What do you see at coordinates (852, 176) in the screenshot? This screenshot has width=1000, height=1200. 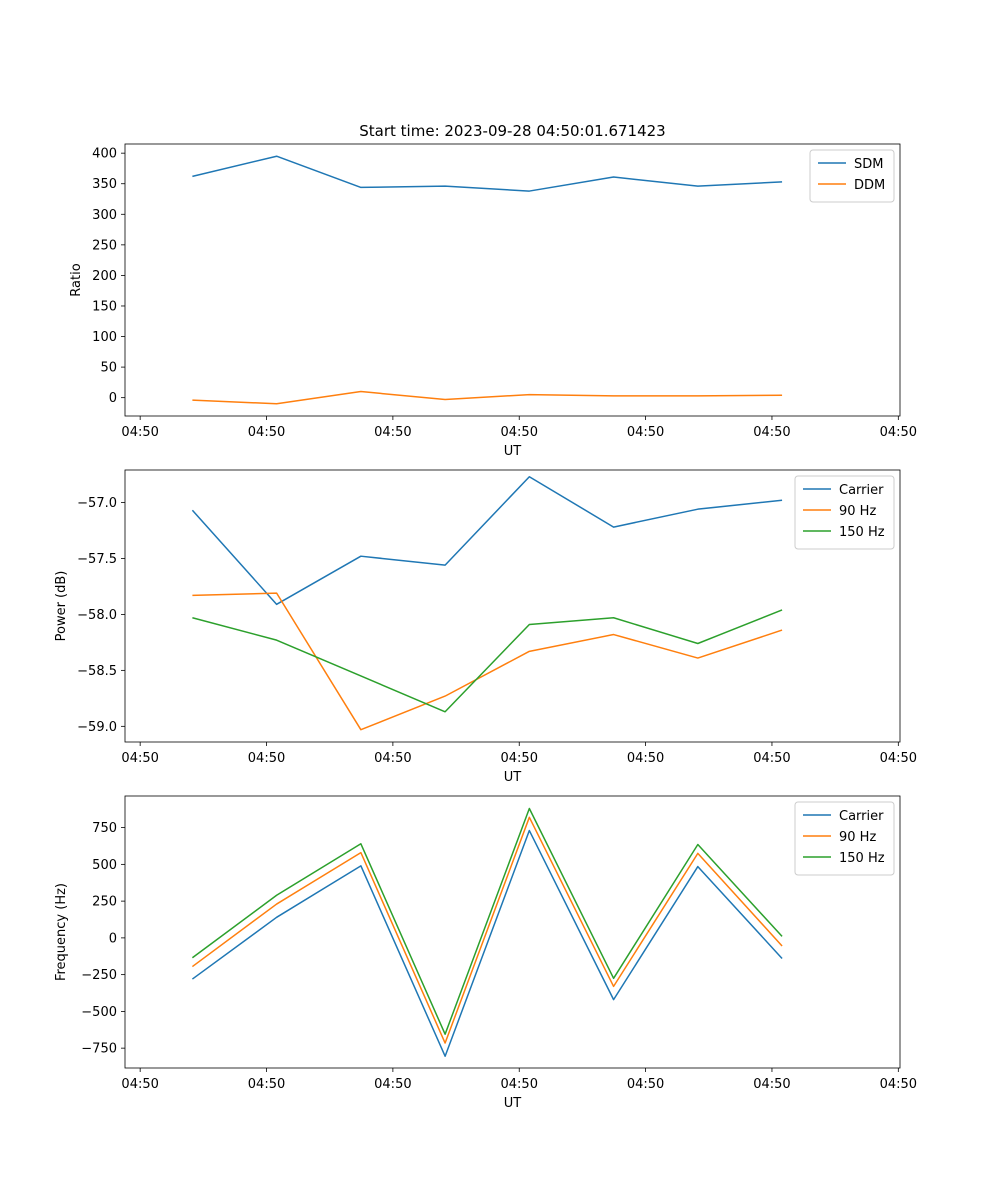 I see `legend: SDM DDM` at bounding box center [852, 176].